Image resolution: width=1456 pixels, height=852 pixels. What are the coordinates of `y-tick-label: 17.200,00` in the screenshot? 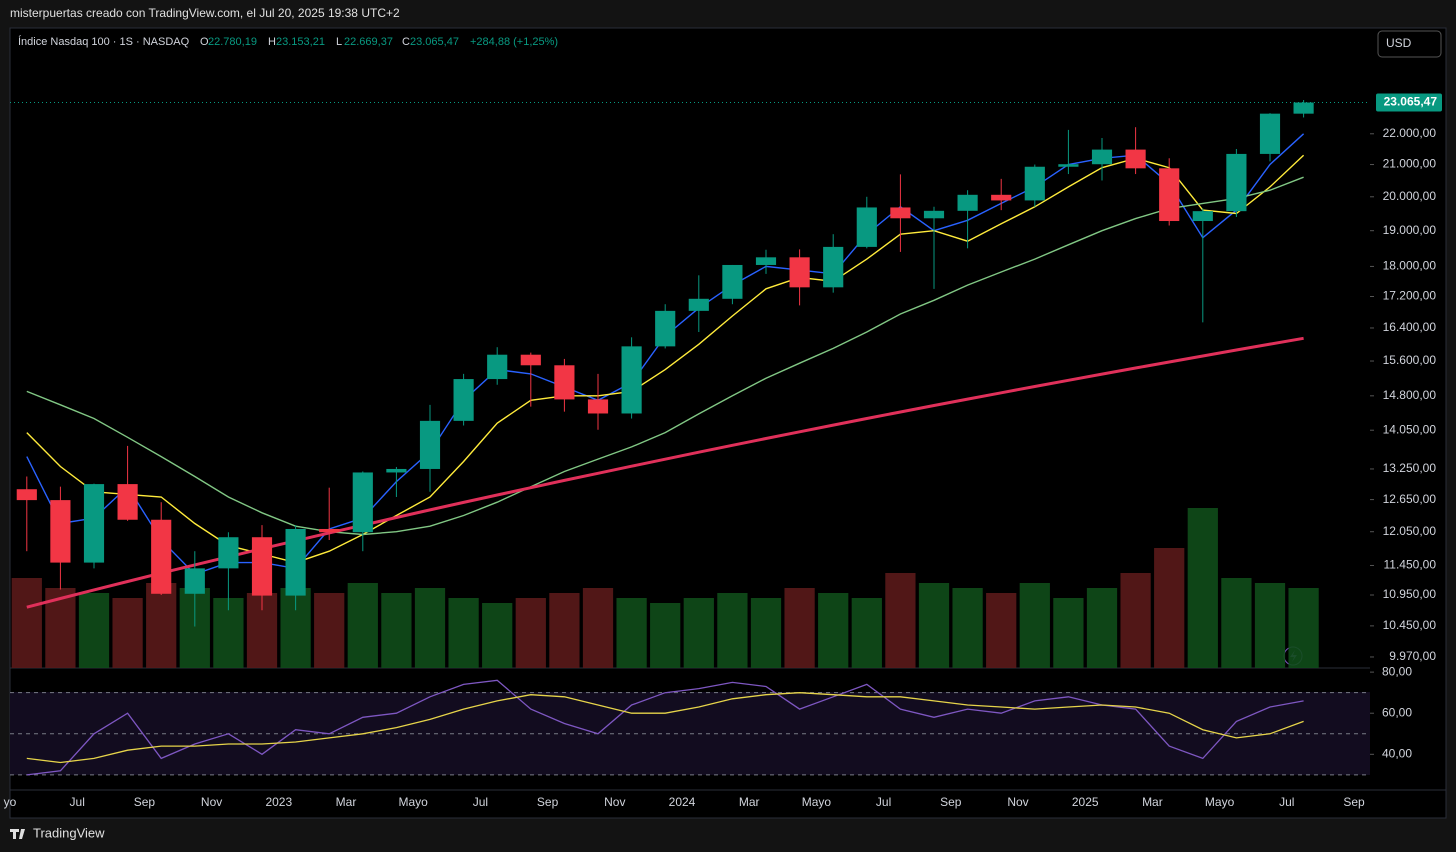 It's located at (1410, 296).